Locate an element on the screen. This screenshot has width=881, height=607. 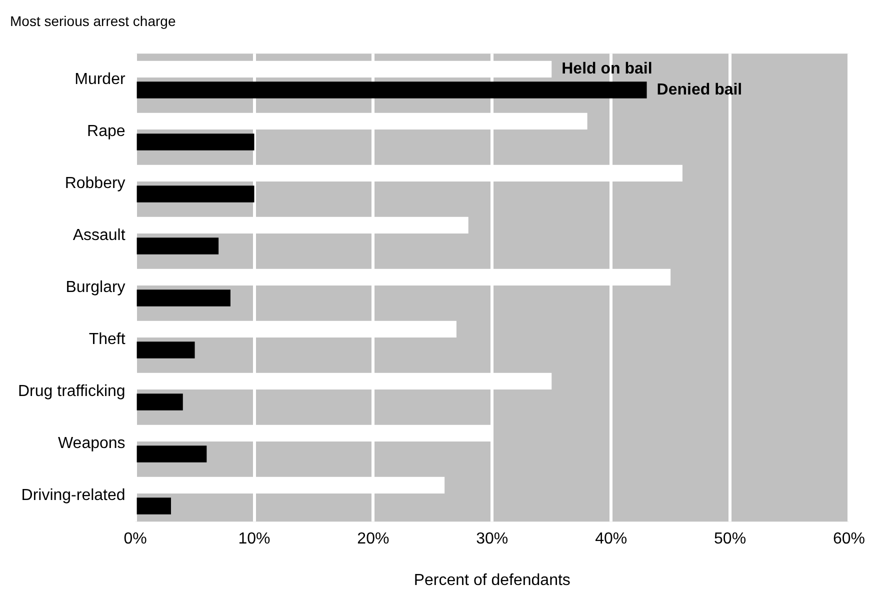
y-tick-label: Rape is located at coordinates (106, 131).